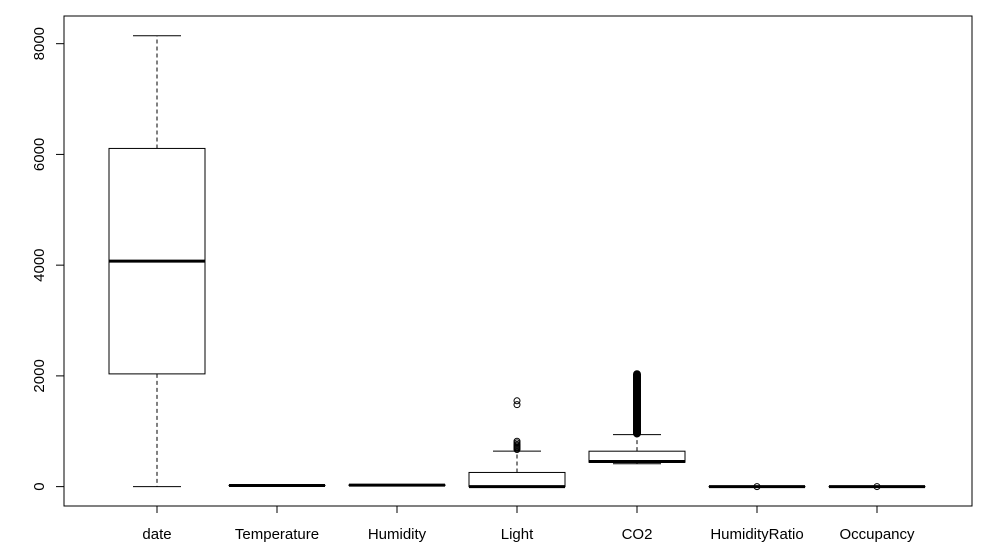  I want to click on box-date, so click(157, 261).